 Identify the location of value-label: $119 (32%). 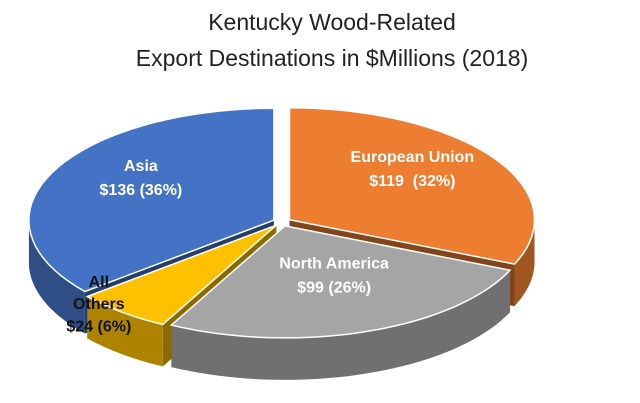
(412, 181).